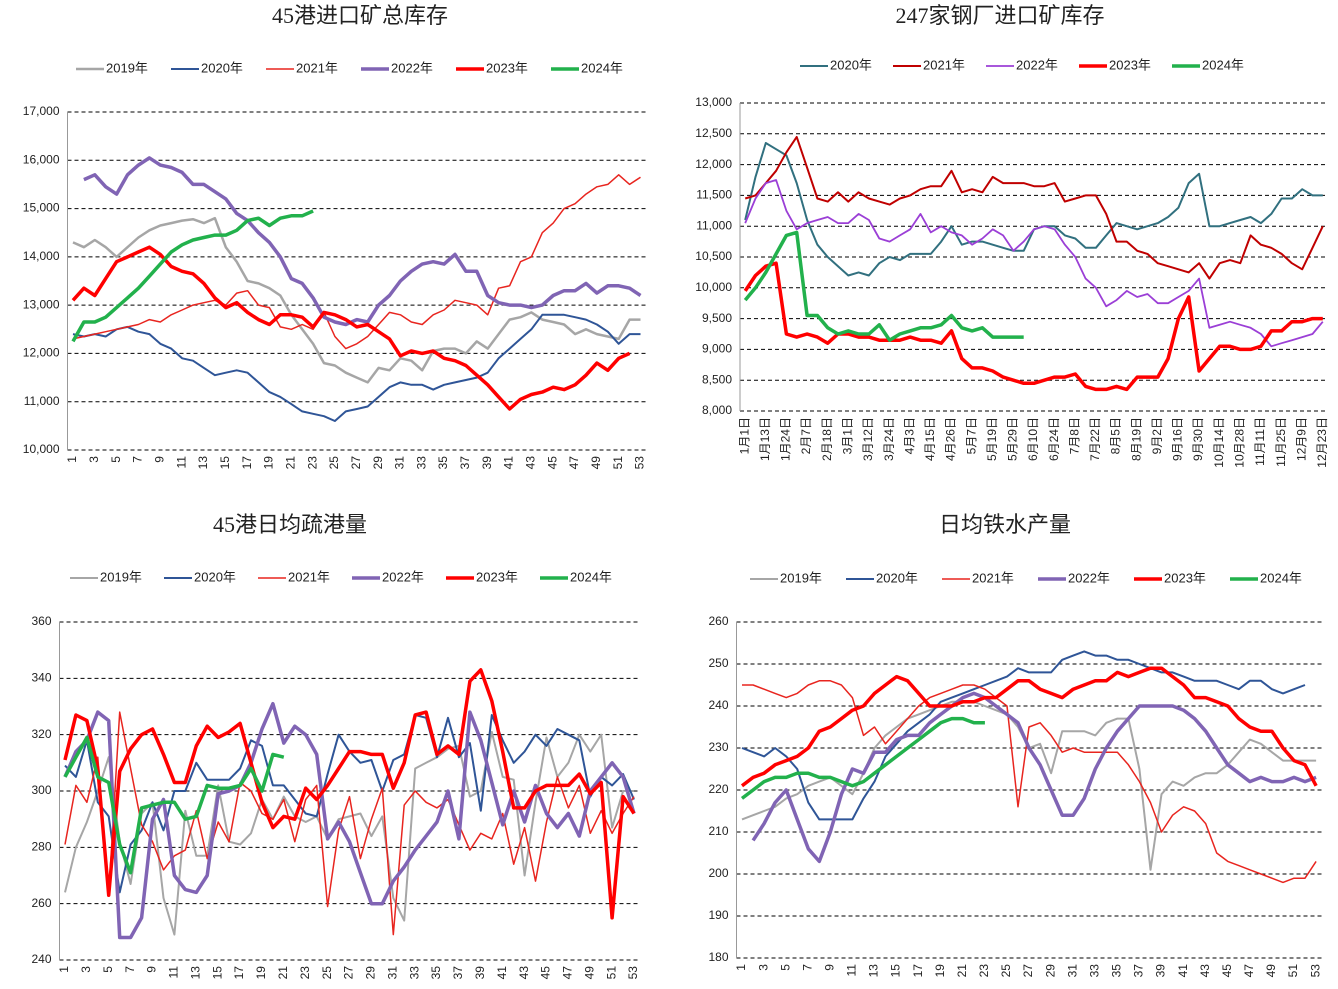  I want to click on x-tick-label: 3月1日, so click(847, 435).